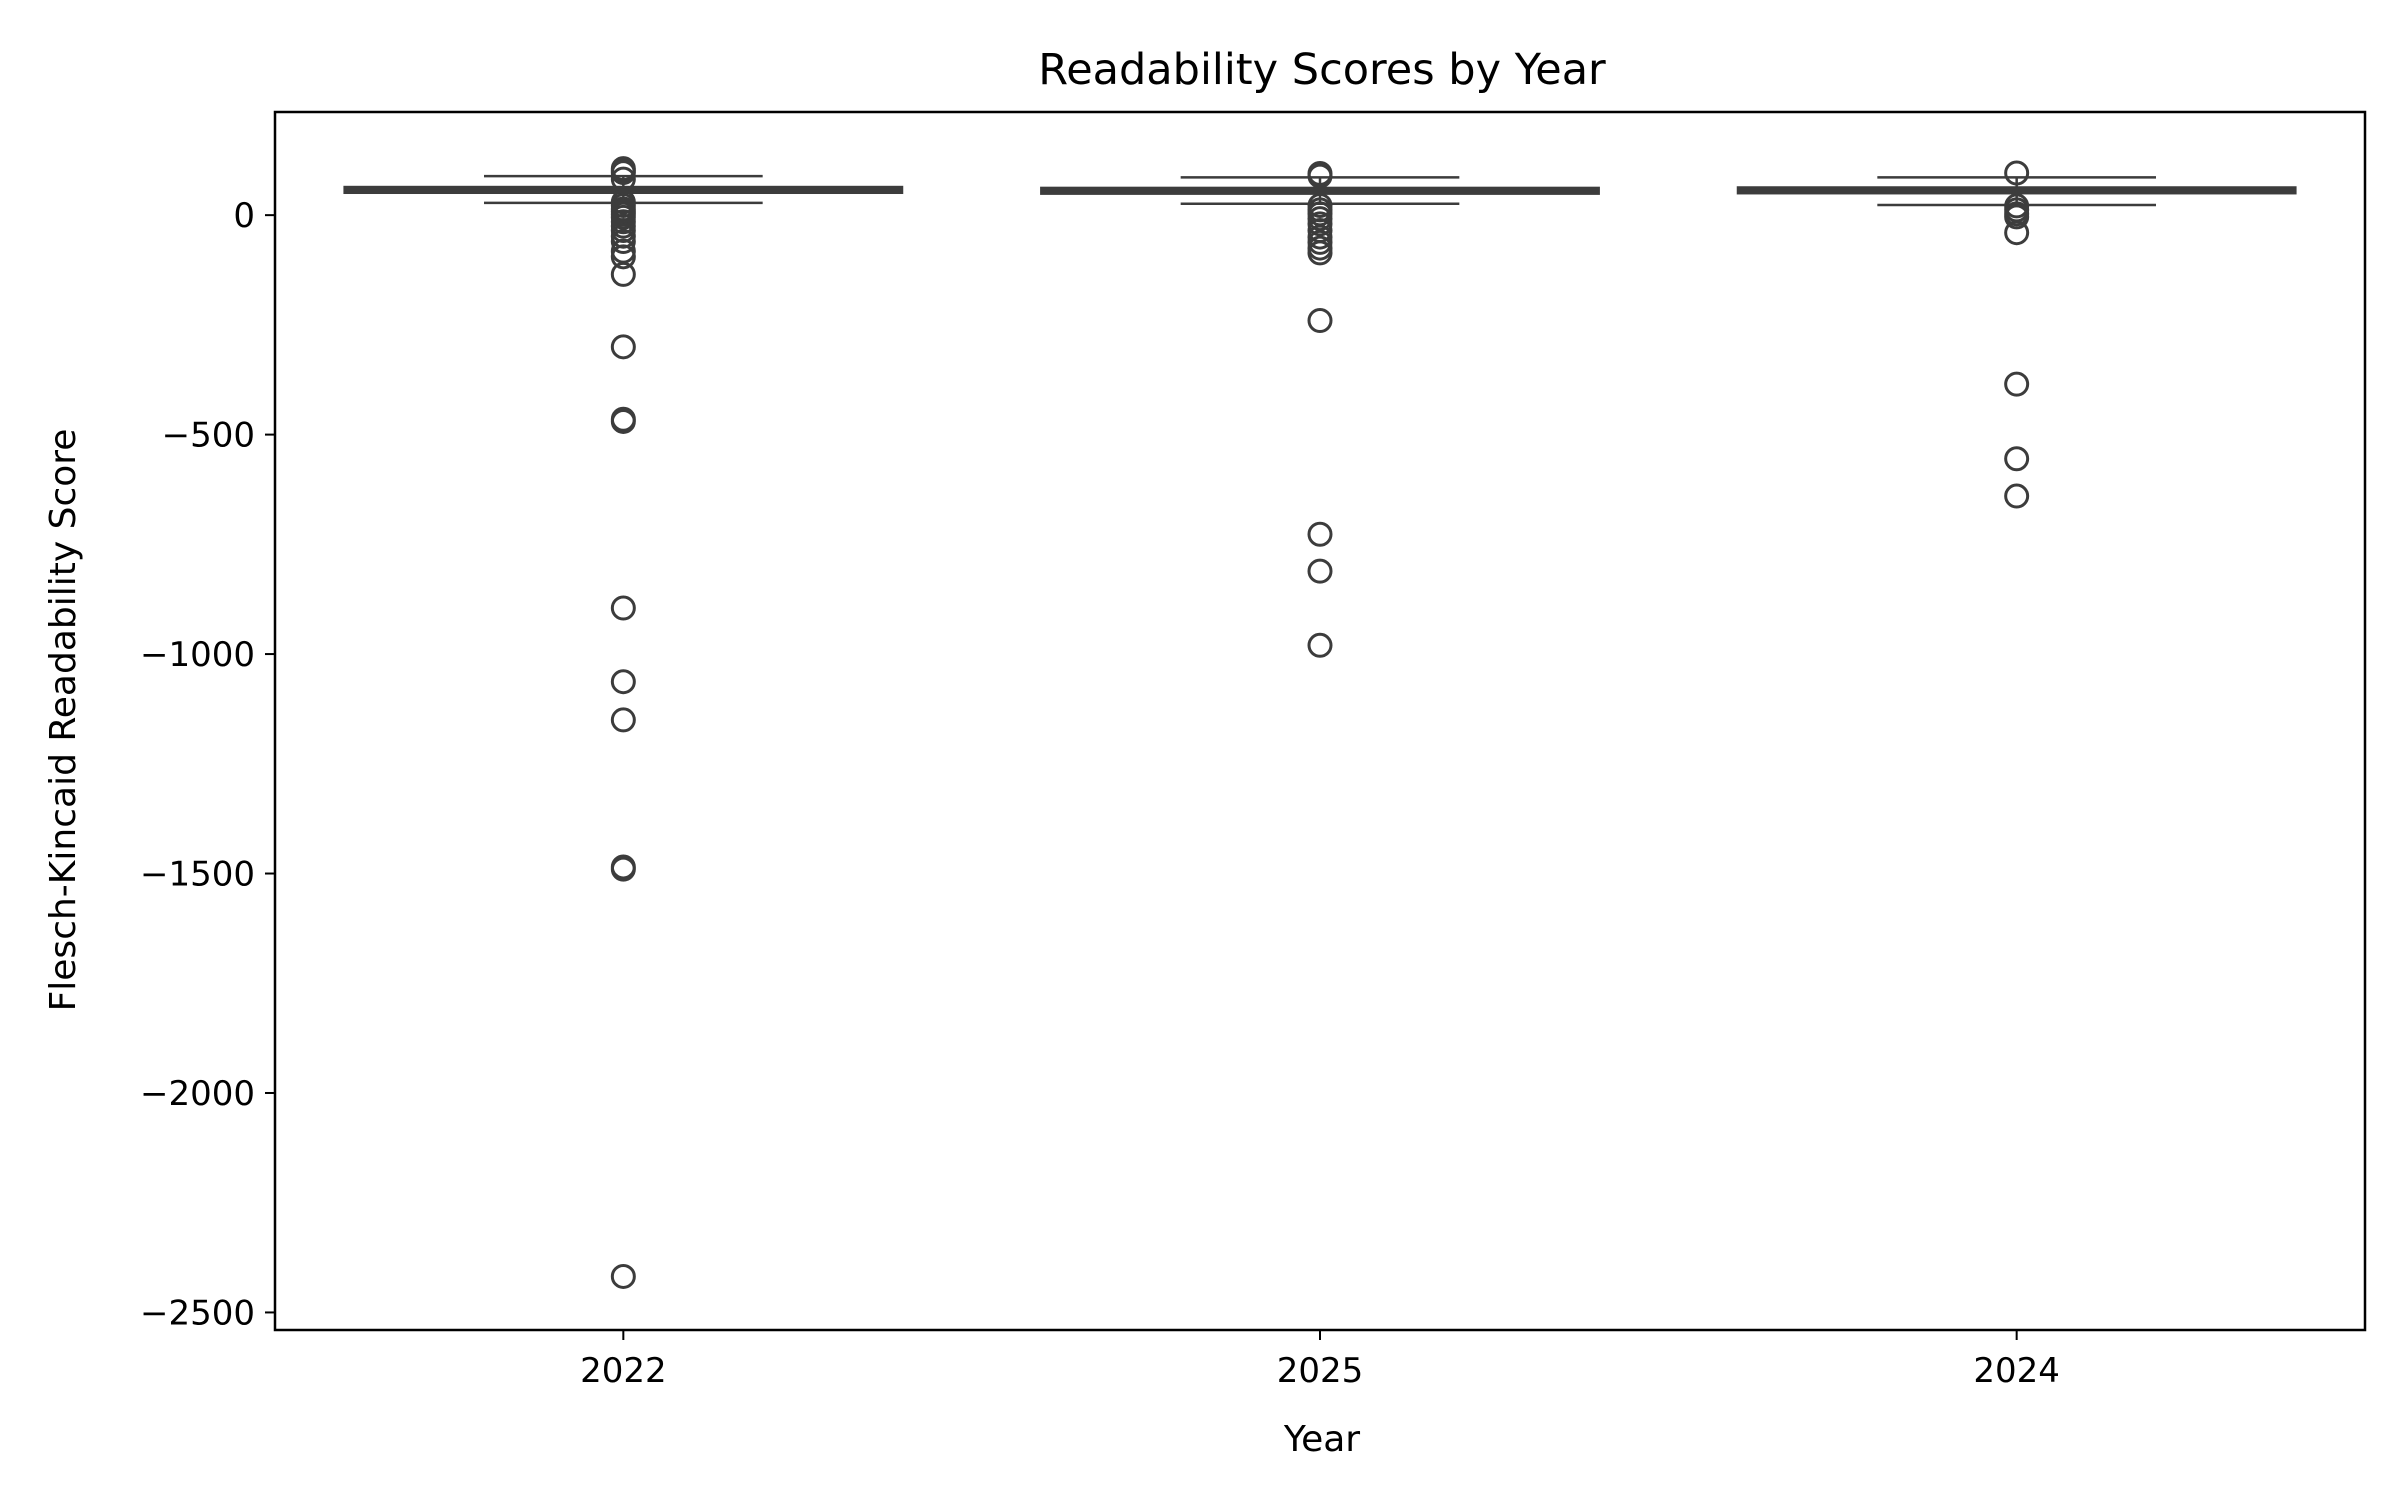 This screenshot has height=1500, width=2400. What do you see at coordinates (208, 436) in the screenshot?
I see `y-tick-label: −500` at bounding box center [208, 436].